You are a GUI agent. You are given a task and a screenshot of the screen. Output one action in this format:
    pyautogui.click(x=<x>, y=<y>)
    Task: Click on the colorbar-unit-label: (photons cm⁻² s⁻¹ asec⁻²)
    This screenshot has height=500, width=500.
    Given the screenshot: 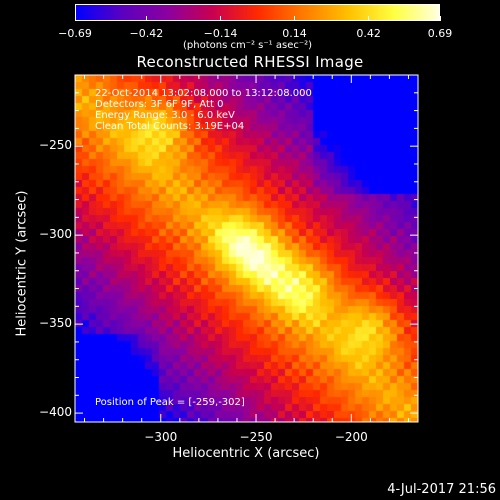 What is the action you would take?
    pyautogui.click(x=248, y=45)
    